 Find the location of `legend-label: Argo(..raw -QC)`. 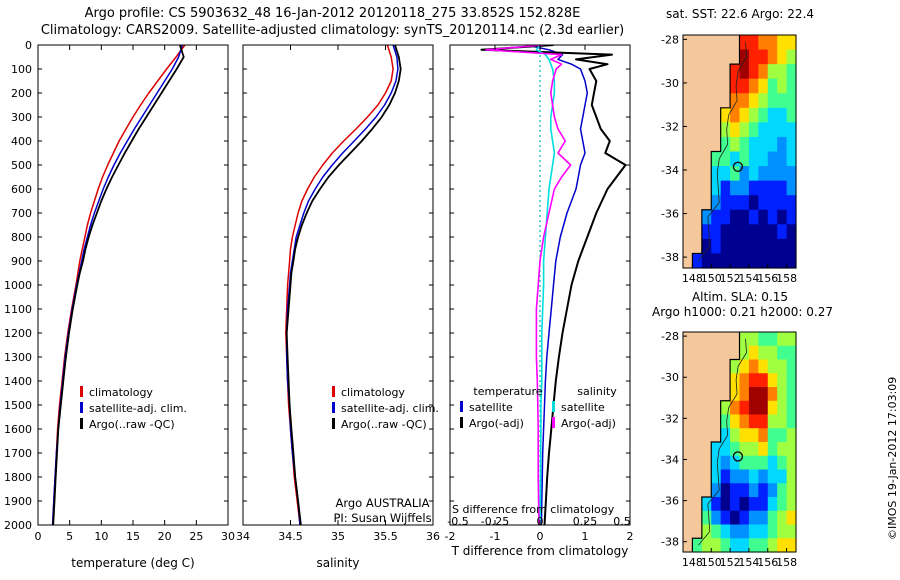

legend-label: Argo(..raw -QC) is located at coordinates (132, 424).